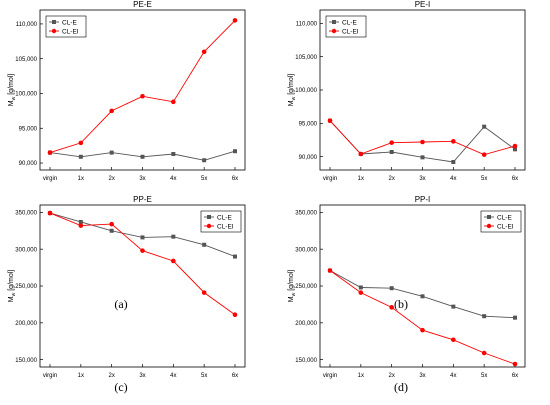  What do you see at coordinates (26, 214) in the screenshot?
I see `y-tick-label: 350,000` at bounding box center [26, 214].